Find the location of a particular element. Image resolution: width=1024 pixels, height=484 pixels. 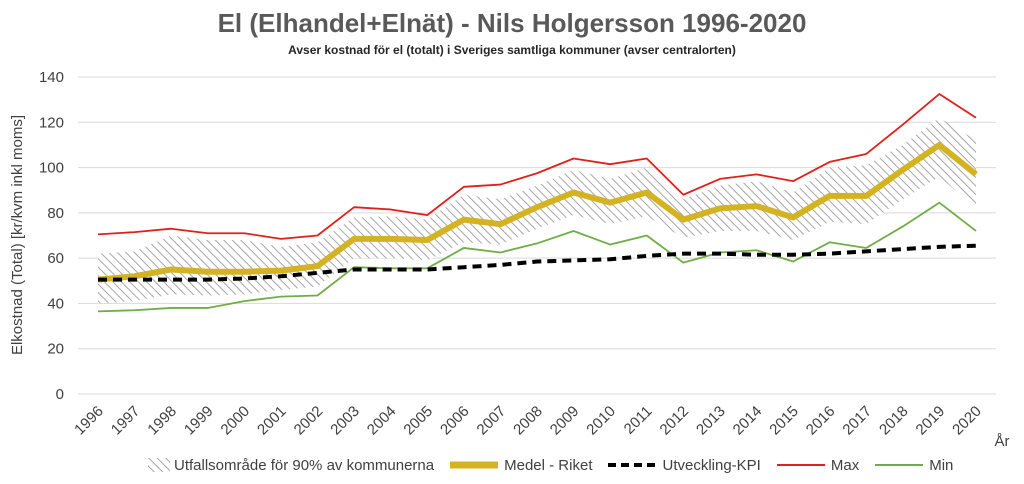

x-tick-label: 1998 is located at coordinates (162, 421).